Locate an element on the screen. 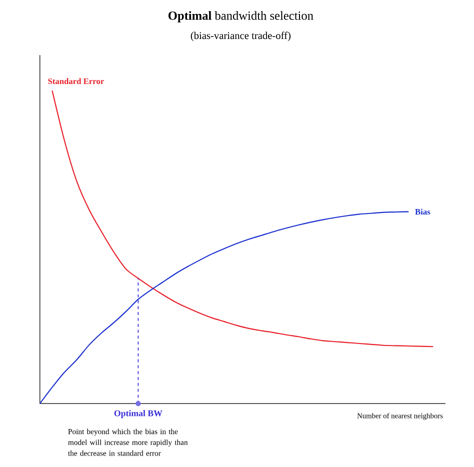 The width and height of the screenshot is (474, 467). series-label: Standard Error is located at coordinates (76, 81).